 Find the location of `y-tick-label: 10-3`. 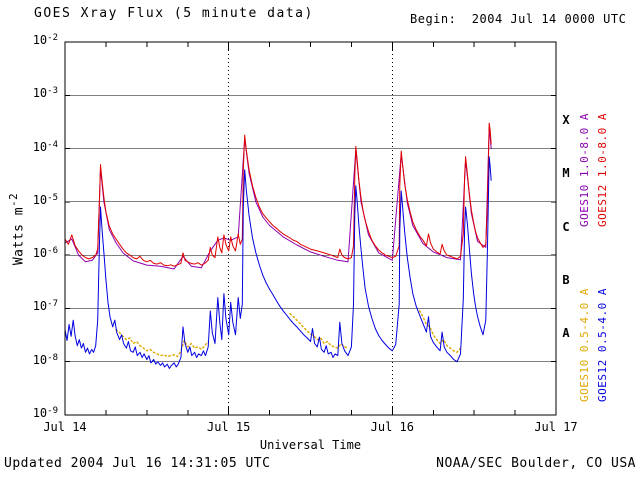

y-tick-label: 10-3 is located at coordinates (45, 93).